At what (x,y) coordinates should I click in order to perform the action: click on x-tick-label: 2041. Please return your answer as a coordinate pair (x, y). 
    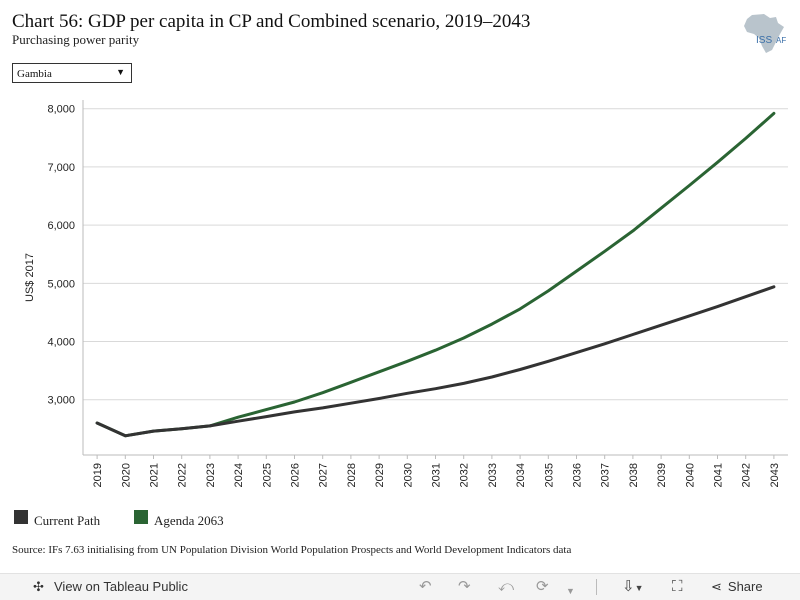
    Looking at the image, I should click on (719, 475).